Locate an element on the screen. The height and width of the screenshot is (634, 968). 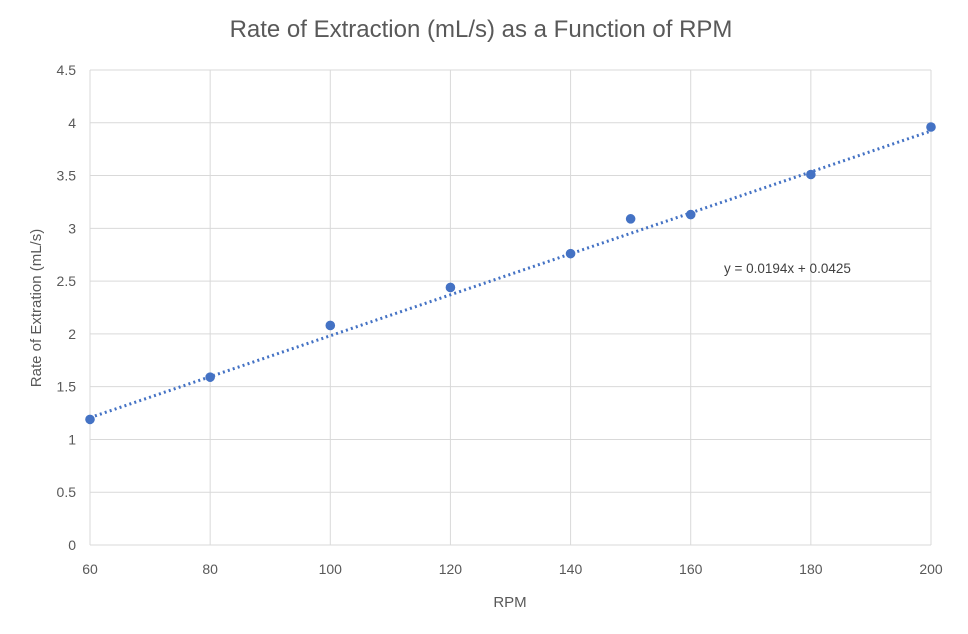
y-tick-label: 2 is located at coordinates (72, 334).